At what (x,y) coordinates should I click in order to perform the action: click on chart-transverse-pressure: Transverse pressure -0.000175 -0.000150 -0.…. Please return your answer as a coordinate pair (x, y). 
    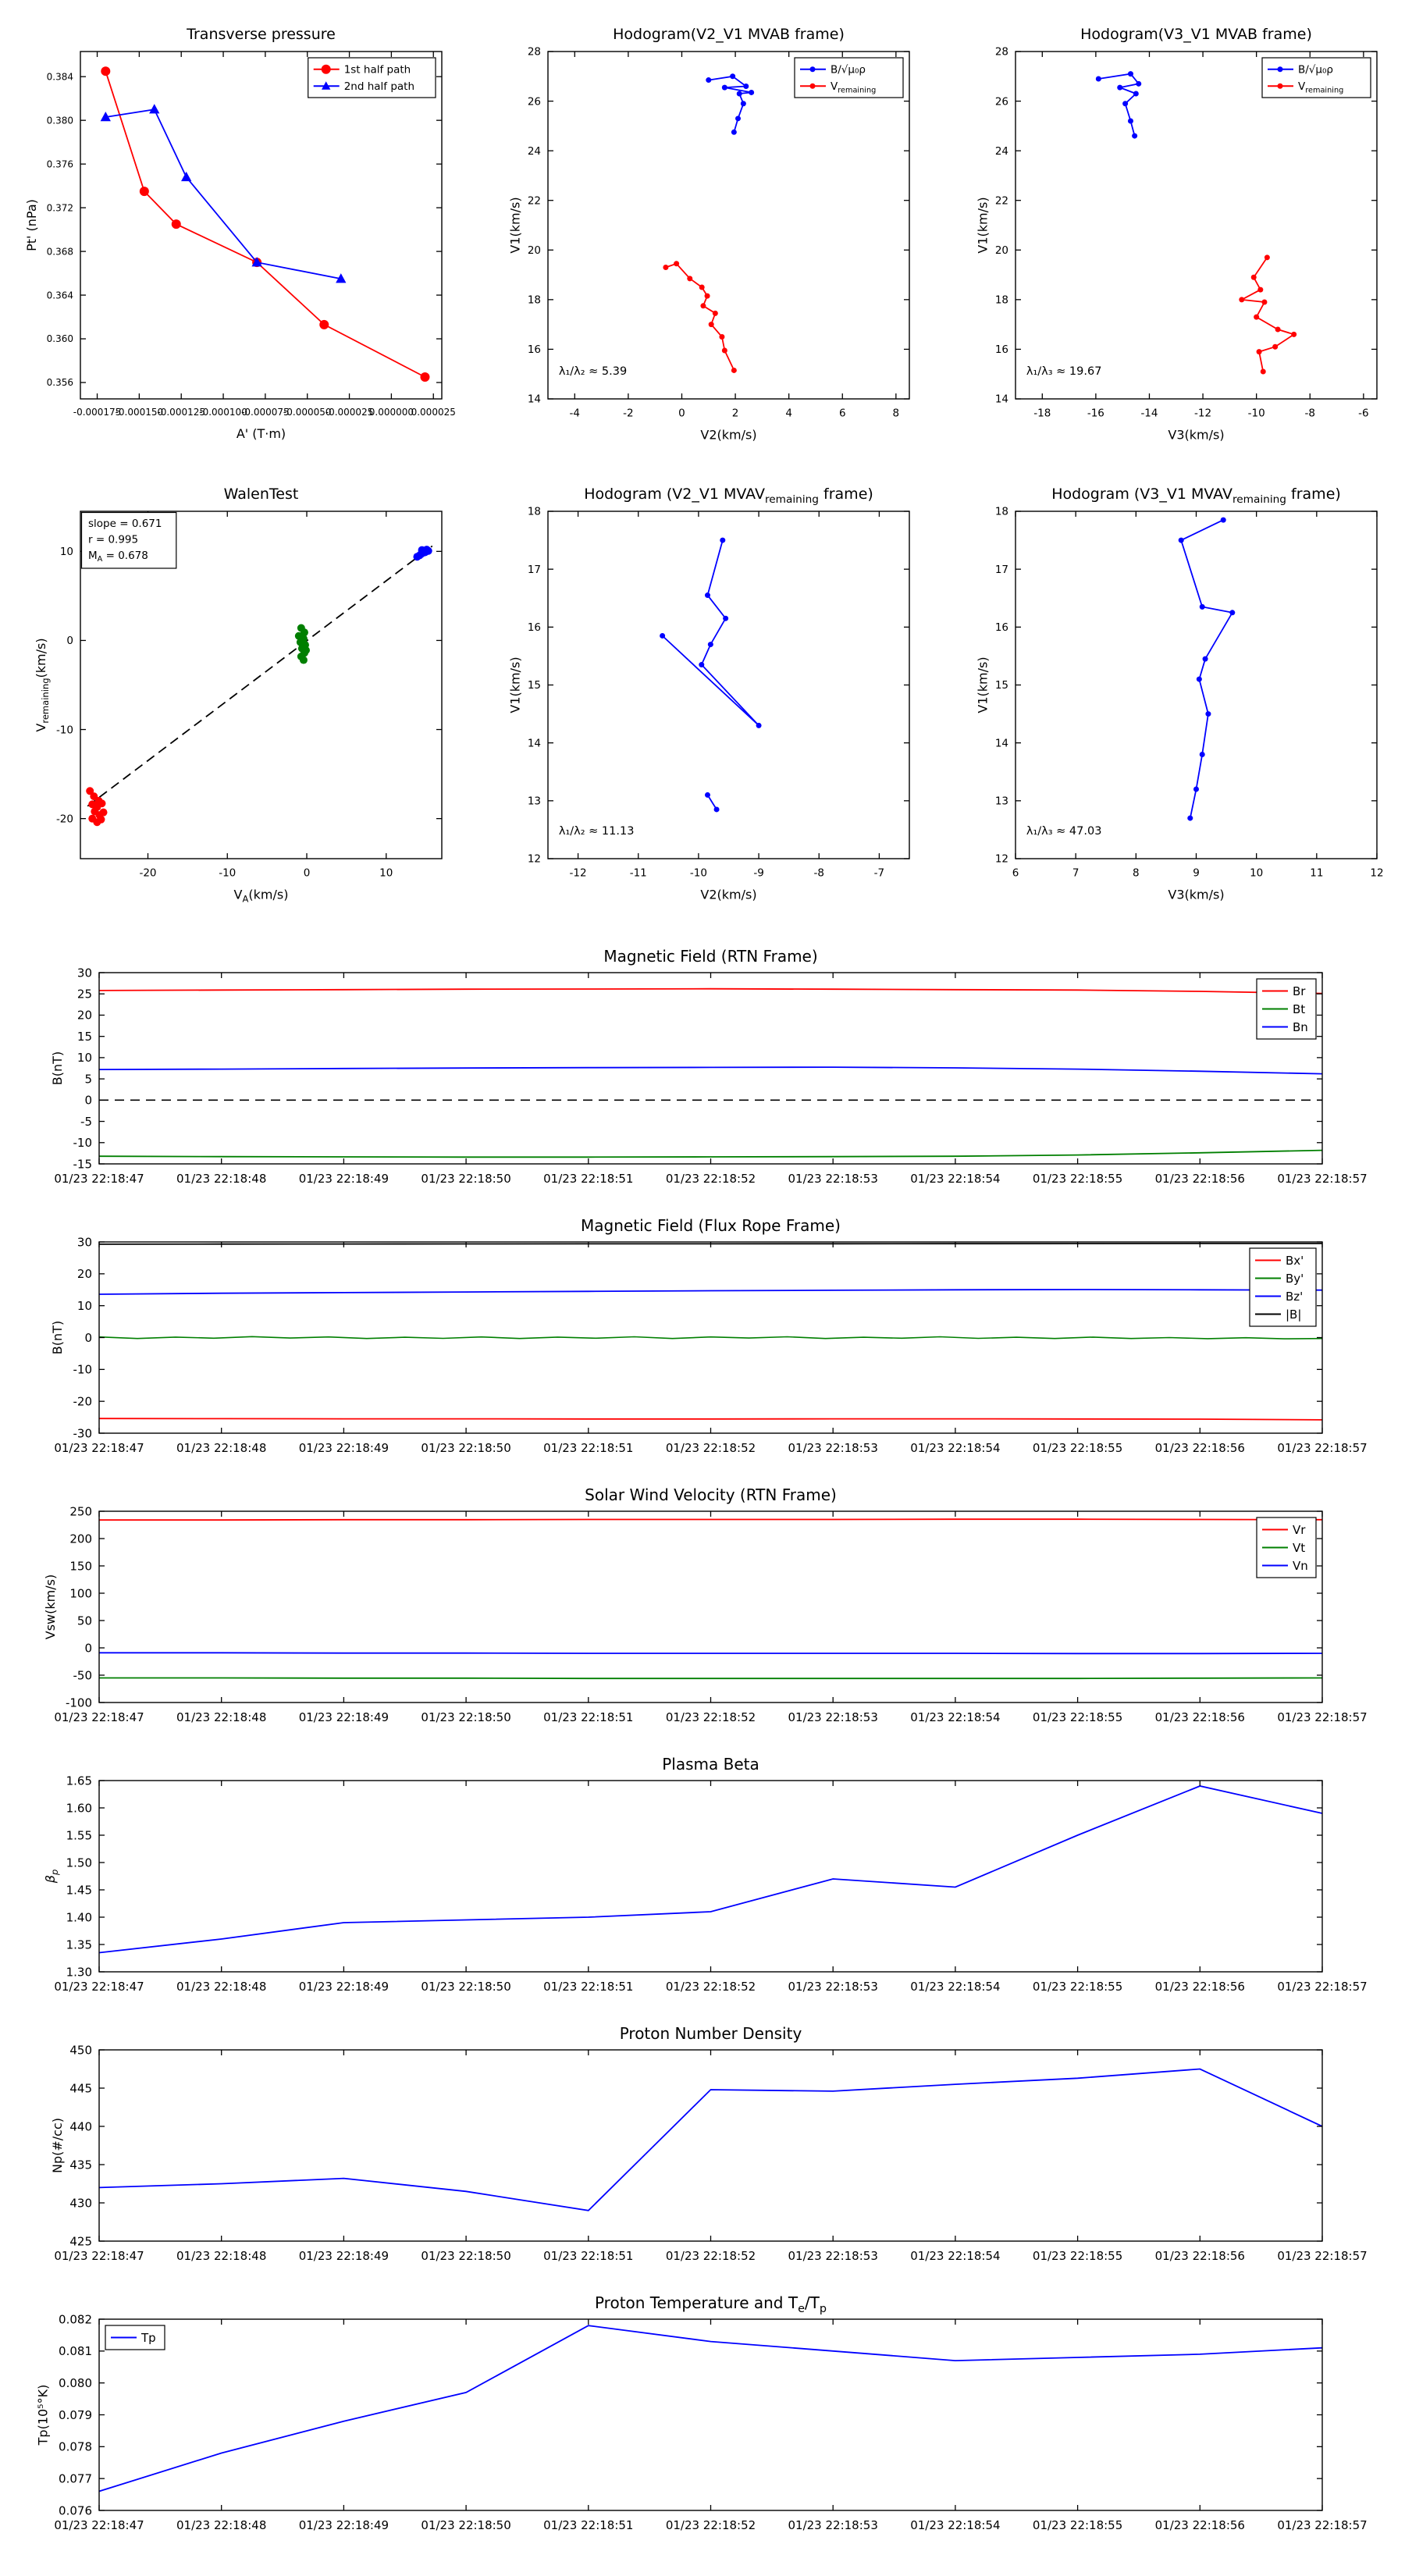
    Looking at the image, I should click on (235, 235).